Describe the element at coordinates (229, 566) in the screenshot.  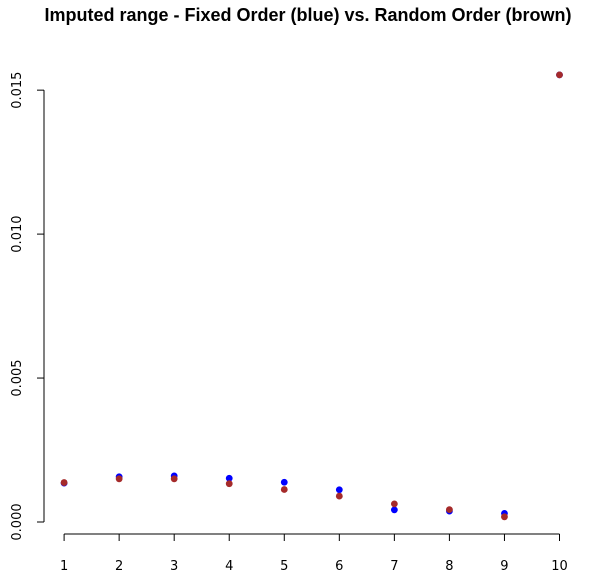
I see `x-tick-label: 4` at that location.